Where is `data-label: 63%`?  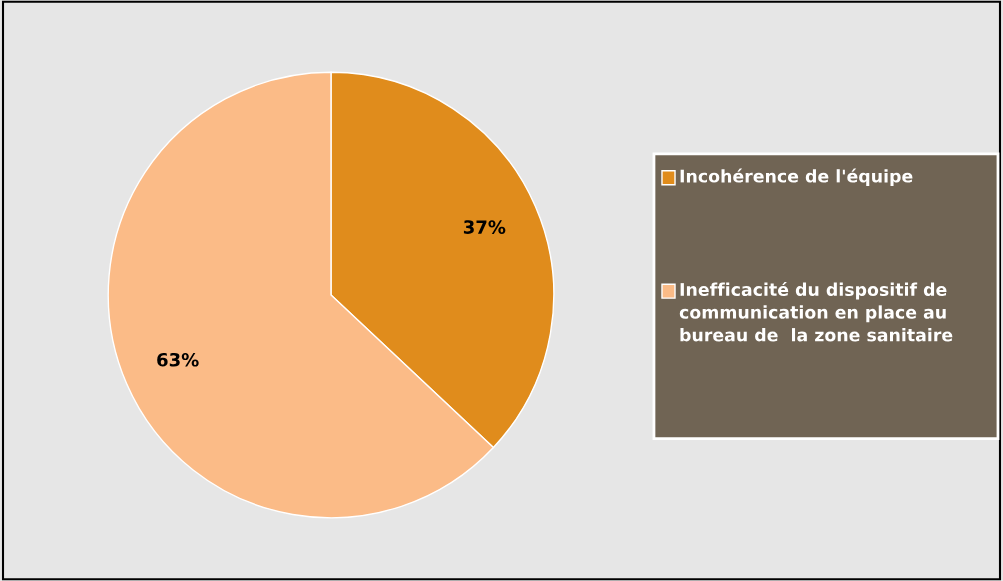 data-label: 63% is located at coordinates (178, 359).